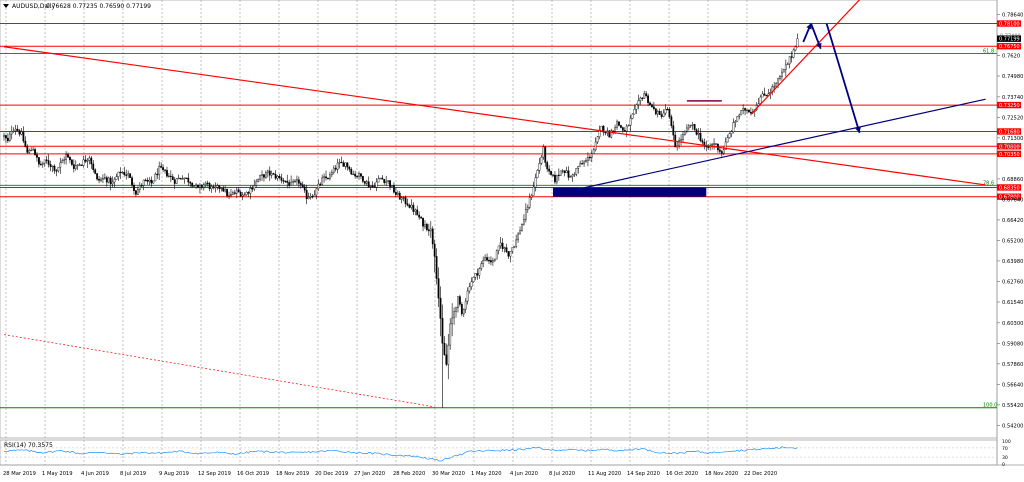  I want to click on y-tick-label: 0.67640, so click(1012, 200).